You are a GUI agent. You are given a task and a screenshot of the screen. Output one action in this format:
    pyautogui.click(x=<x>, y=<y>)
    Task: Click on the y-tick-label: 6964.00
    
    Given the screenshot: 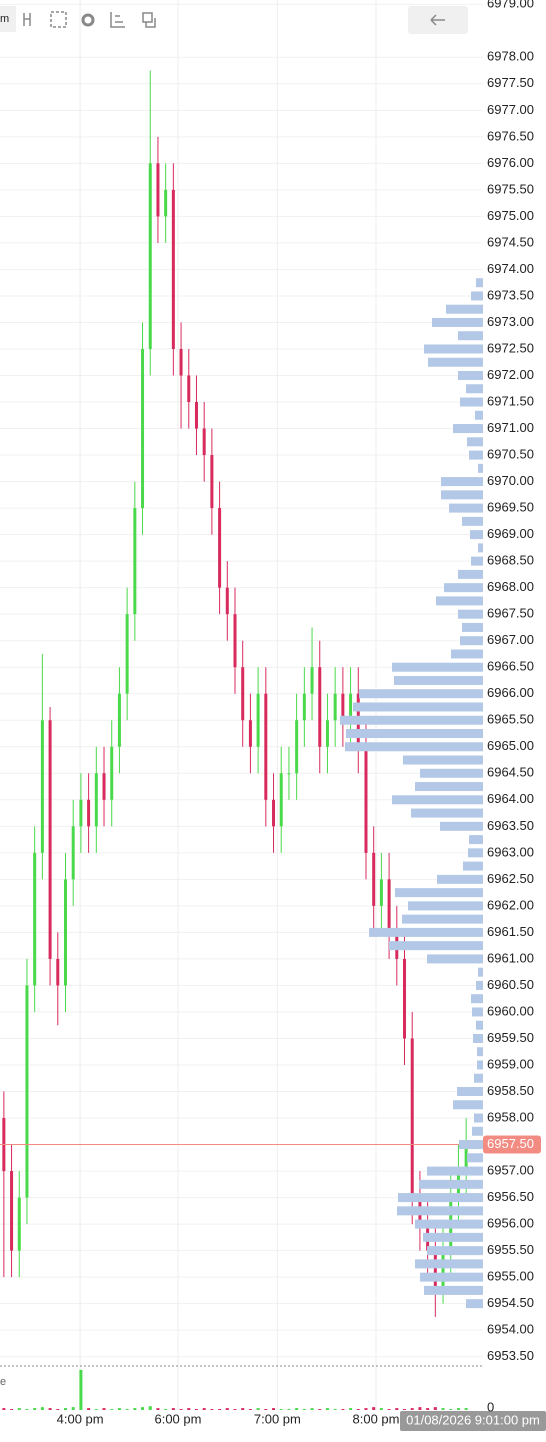 What is the action you would take?
    pyautogui.click(x=510, y=798)
    